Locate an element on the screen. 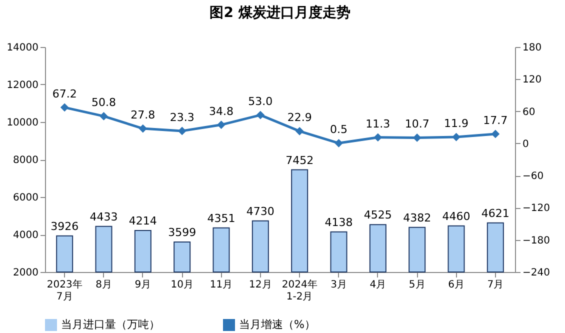 Image resolution: width=565 pixels, height=333 pixels. x-tick-label: 8月 is located at coordinates (104, 285).